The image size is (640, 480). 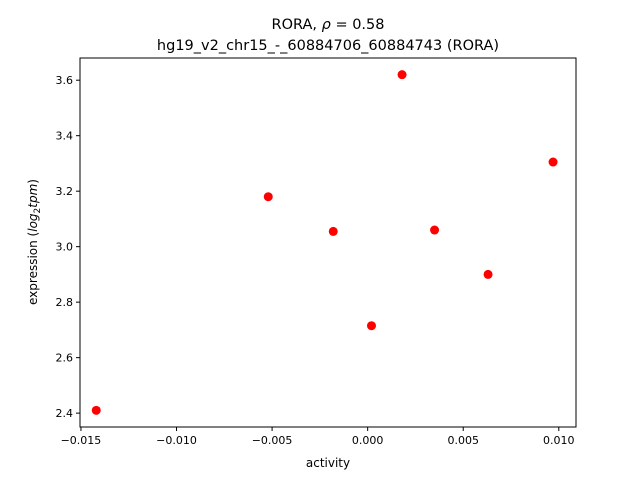 What do you see at coordinates (272, 440) in the screenshot?
I see `x-tick-label: −0.005` at bounding box center [272, 440].